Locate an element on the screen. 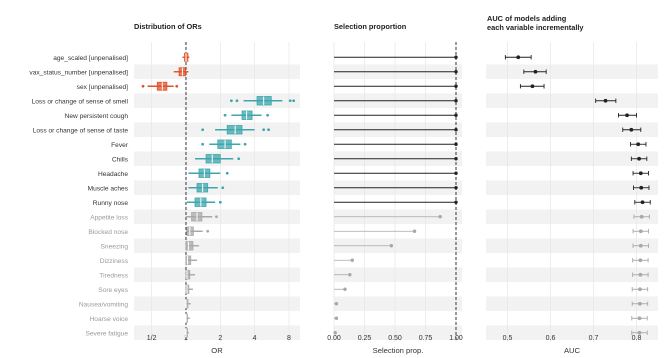  variable-label: Nausea/vomiting is located at coordinates (103, 304).